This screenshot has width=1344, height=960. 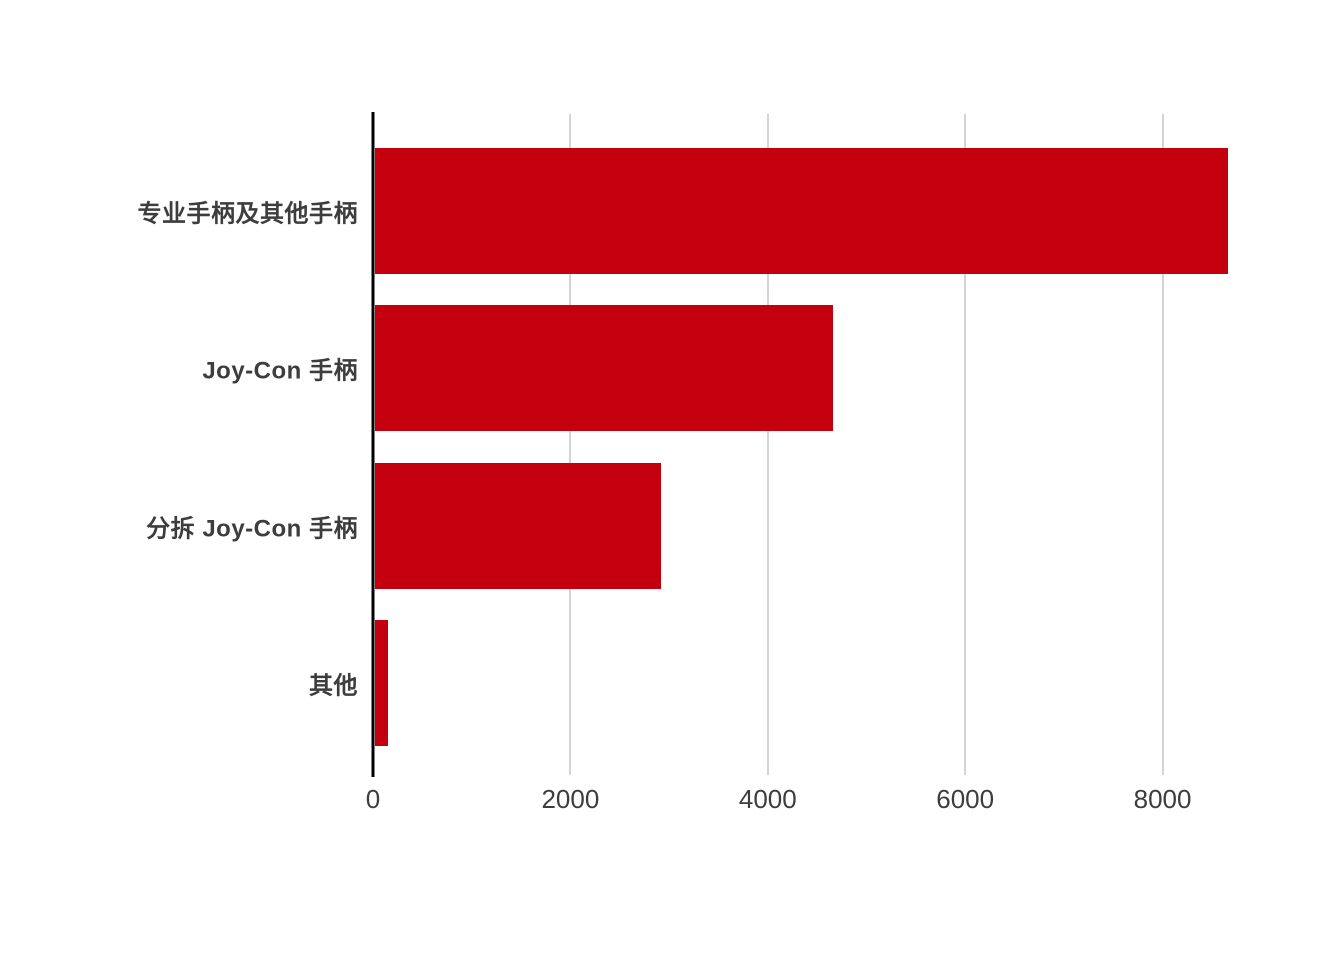 What do you see at coordinates (965, 799) in the screenshot?
I see `x-tick-label: 6000` at bounding box center [965, 799].